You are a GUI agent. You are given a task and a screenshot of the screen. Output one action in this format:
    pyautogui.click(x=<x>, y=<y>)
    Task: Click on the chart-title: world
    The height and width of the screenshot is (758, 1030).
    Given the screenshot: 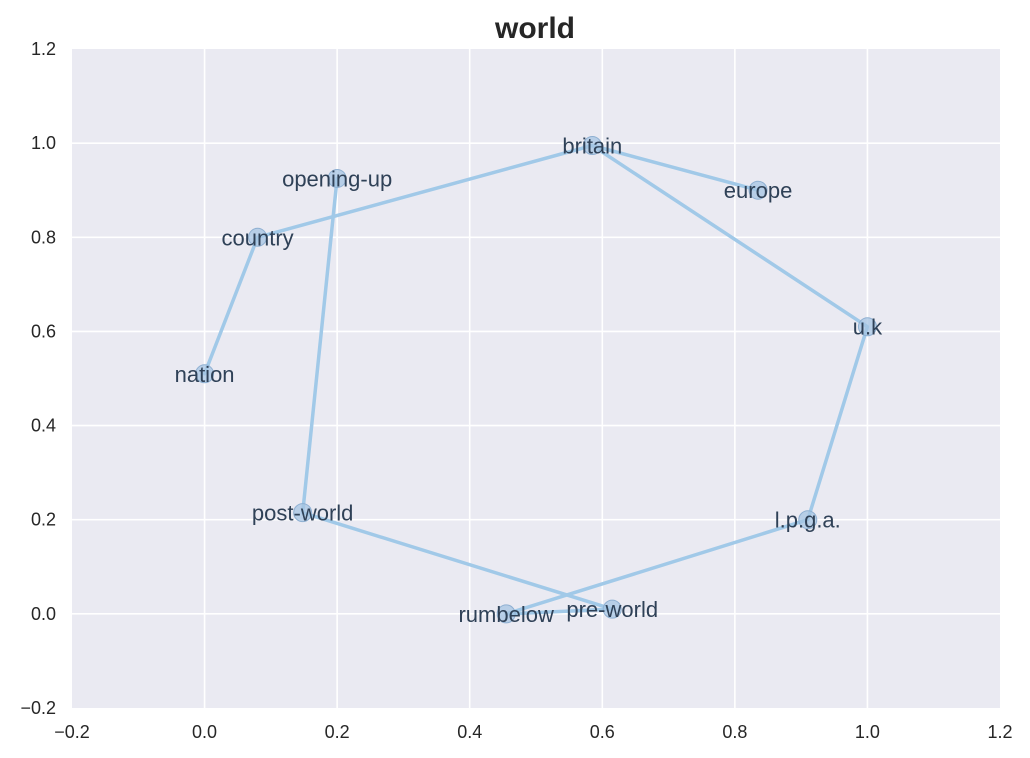 What is the action you would take?
    pyautogui.click(x=534, y=28)
    